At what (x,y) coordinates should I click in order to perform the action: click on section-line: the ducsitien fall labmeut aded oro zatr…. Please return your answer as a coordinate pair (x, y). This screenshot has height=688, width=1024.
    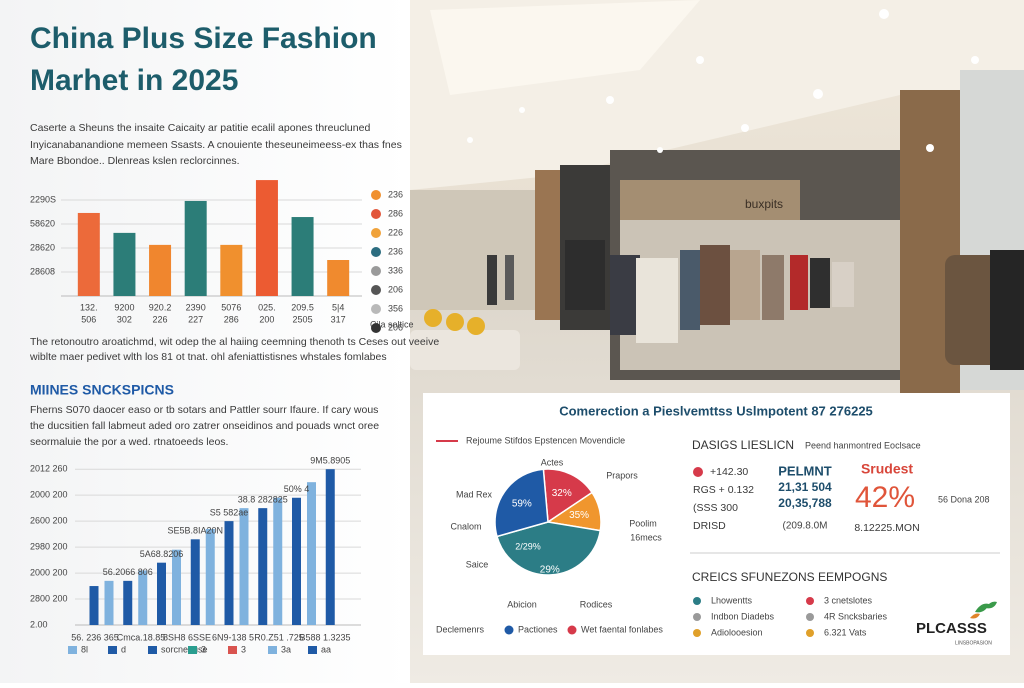
    Looking at the image, I should click on (204, 426).